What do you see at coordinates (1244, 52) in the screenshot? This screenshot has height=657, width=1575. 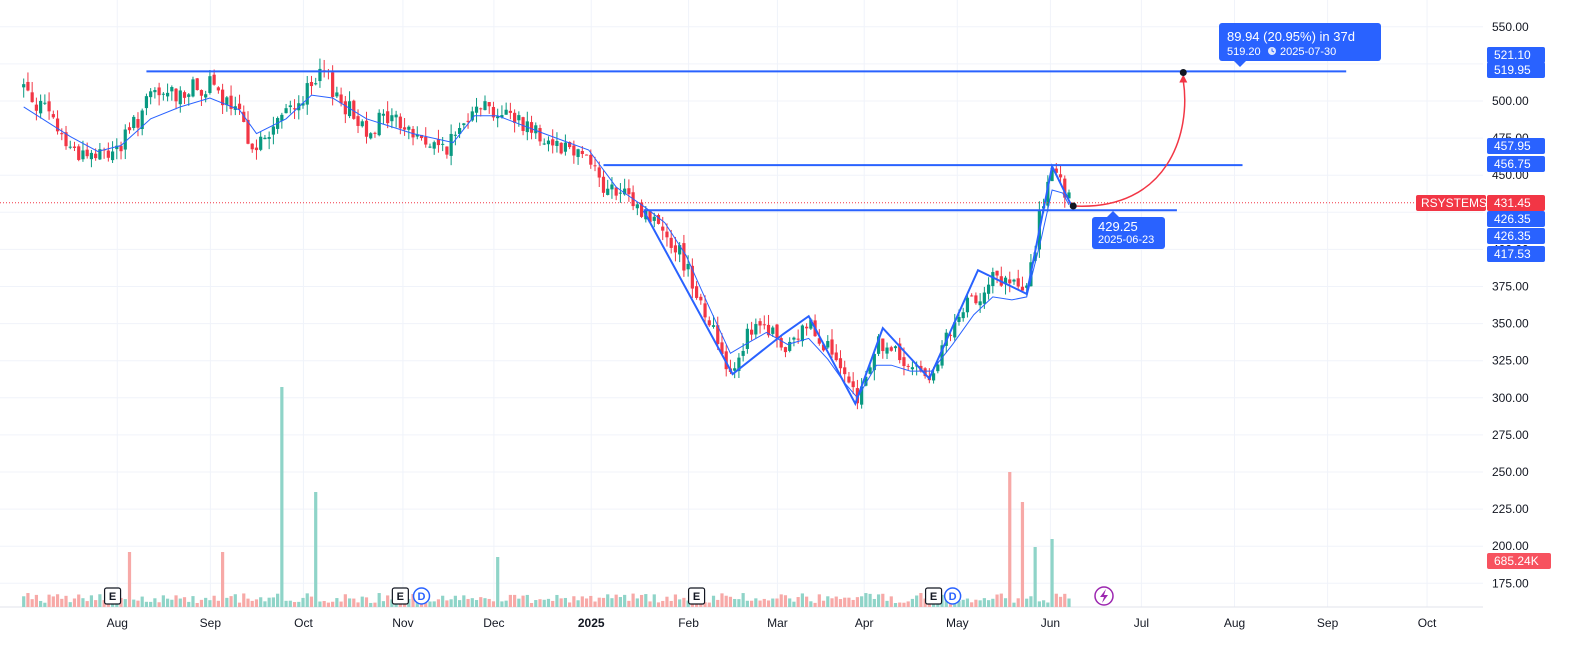 I see `target-callout-price: 519.20` at bounding box center [1244, 52].